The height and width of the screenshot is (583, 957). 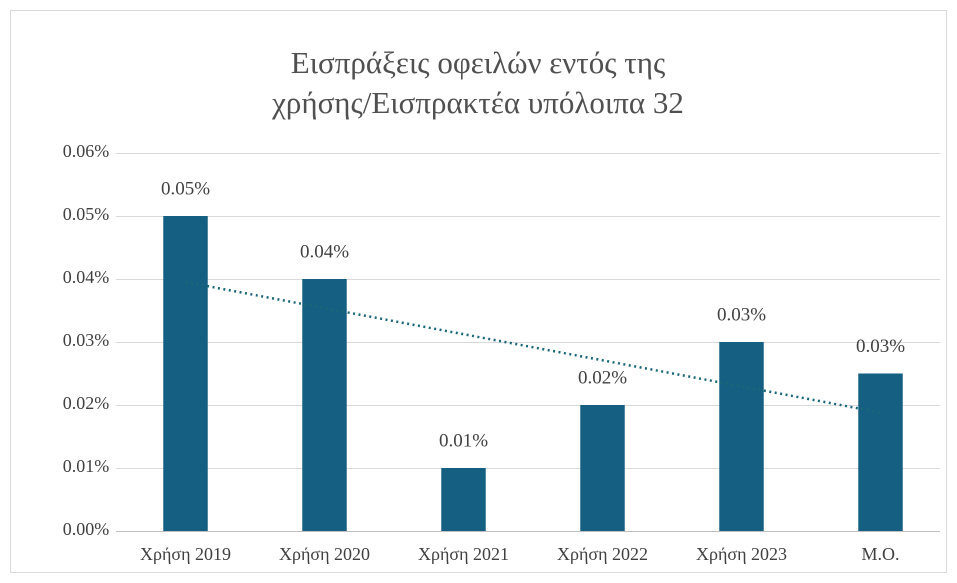 What do you see at coordinates (86, 529) in the screenshot?
I see `y-tick-label: 0.00%` at bounding box center [86, 529].